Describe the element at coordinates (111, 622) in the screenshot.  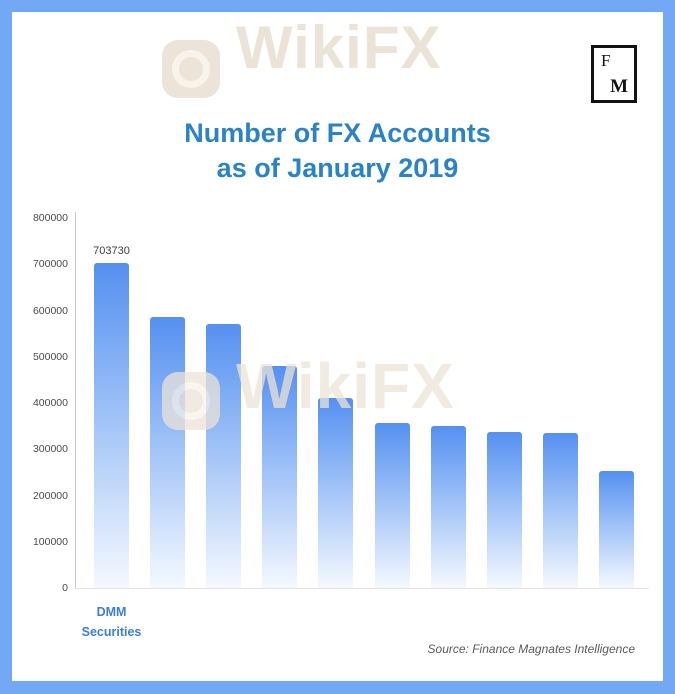
I see `category-label: DMM Securities` at that location.